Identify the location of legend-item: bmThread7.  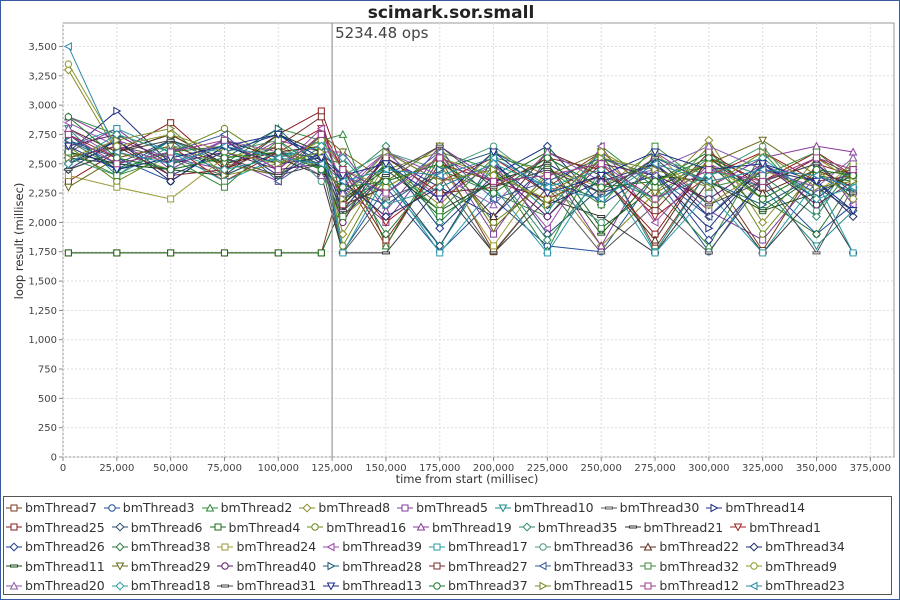
(51, 508).